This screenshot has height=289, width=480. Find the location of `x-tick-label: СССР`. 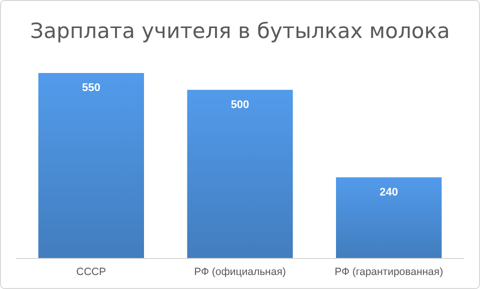

x-tick-label: СССР is located at coordinates (91, 272).